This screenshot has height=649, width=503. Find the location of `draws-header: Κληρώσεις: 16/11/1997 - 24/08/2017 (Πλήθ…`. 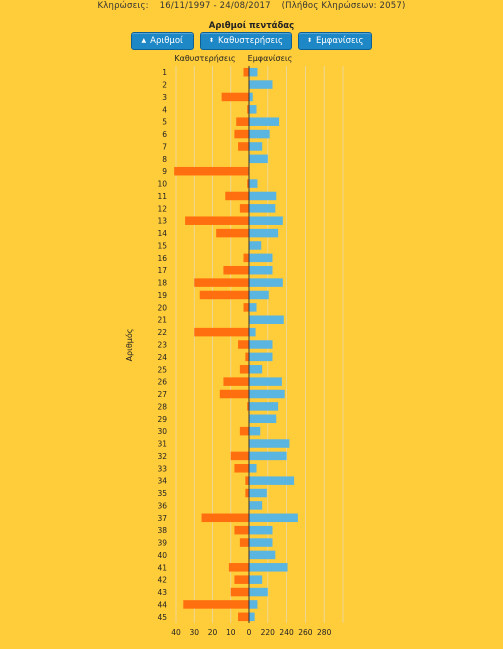

draws-header: Κληρώσεις: 16/11/1997 - 24/08/2017 (Πλήθ… is located at coordinates (251, 6).